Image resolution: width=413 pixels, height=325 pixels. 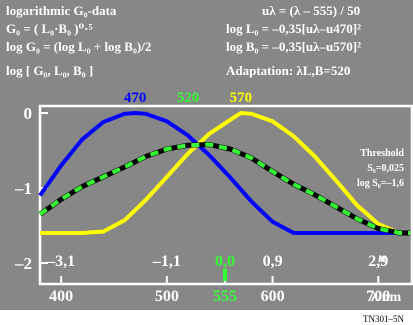 I want to click on header-line2-right: log L₀ = –0,35[uλ–u470]², so click(x=293, y=28).